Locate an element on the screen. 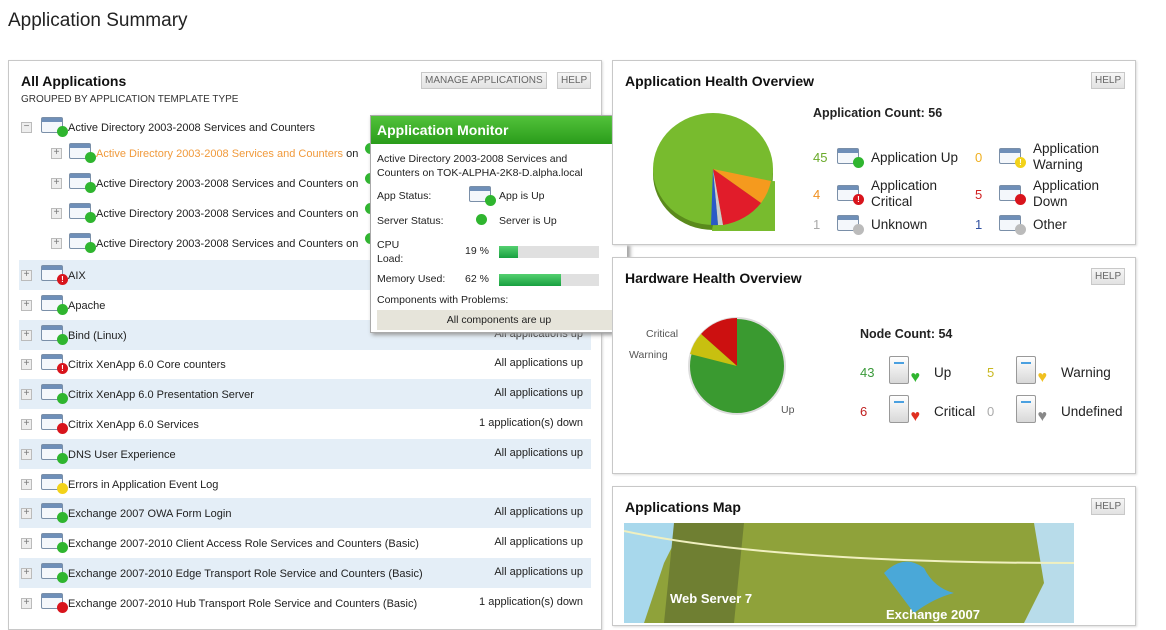  legend-label: Application Warning is located at coordinates (1066, 156).